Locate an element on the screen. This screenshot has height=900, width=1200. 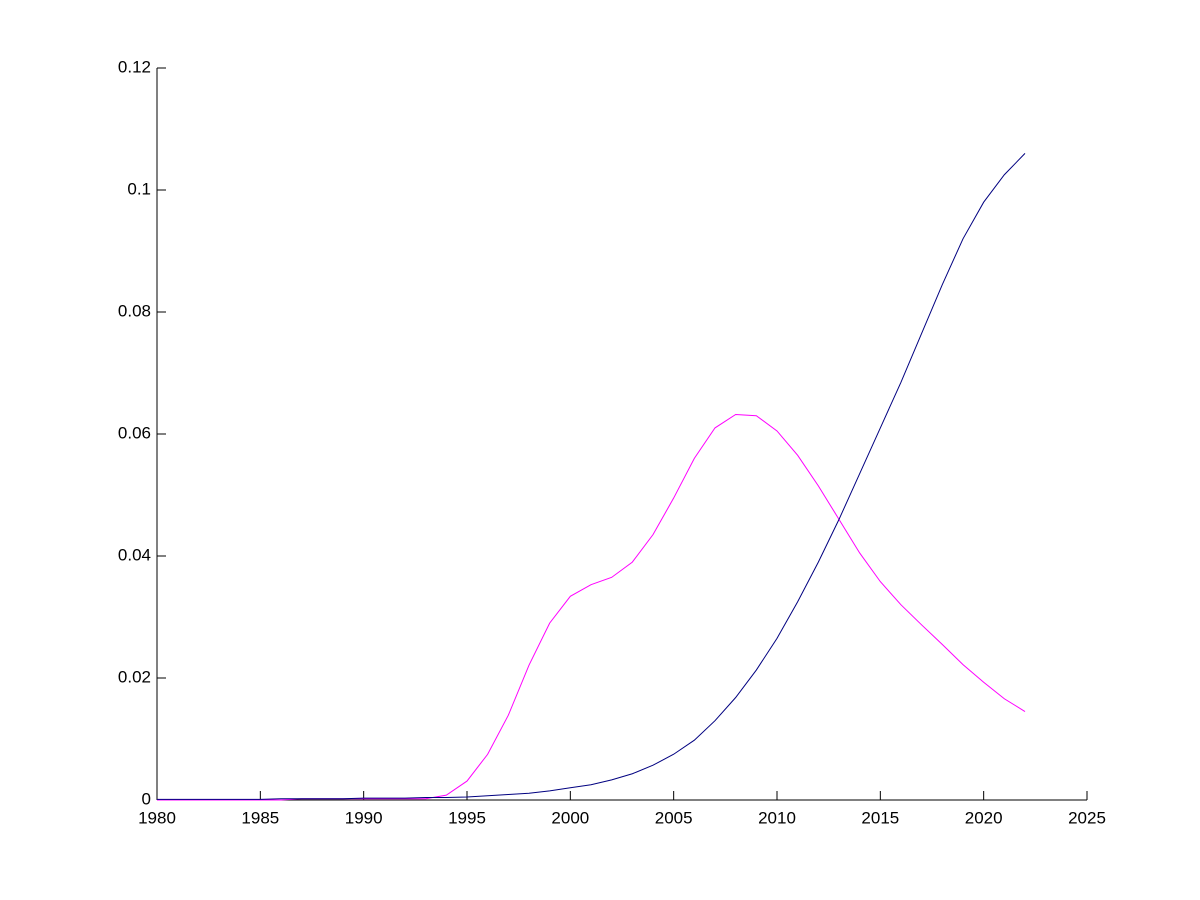
y-tick-label: 0.06 is located at coordinates (134, 432).